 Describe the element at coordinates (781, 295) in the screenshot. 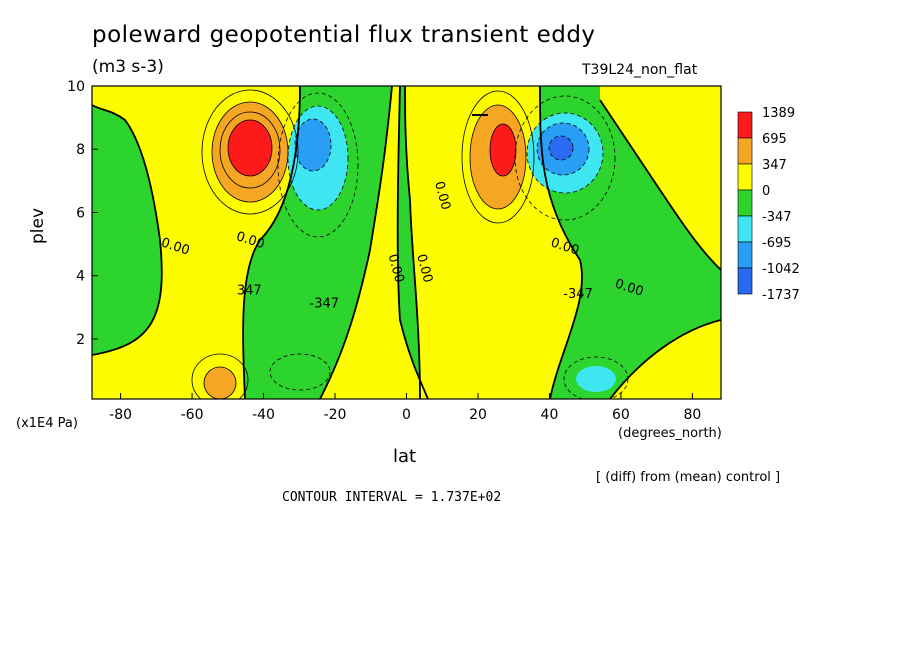

I see `colorbar-label: -1737` at that location.